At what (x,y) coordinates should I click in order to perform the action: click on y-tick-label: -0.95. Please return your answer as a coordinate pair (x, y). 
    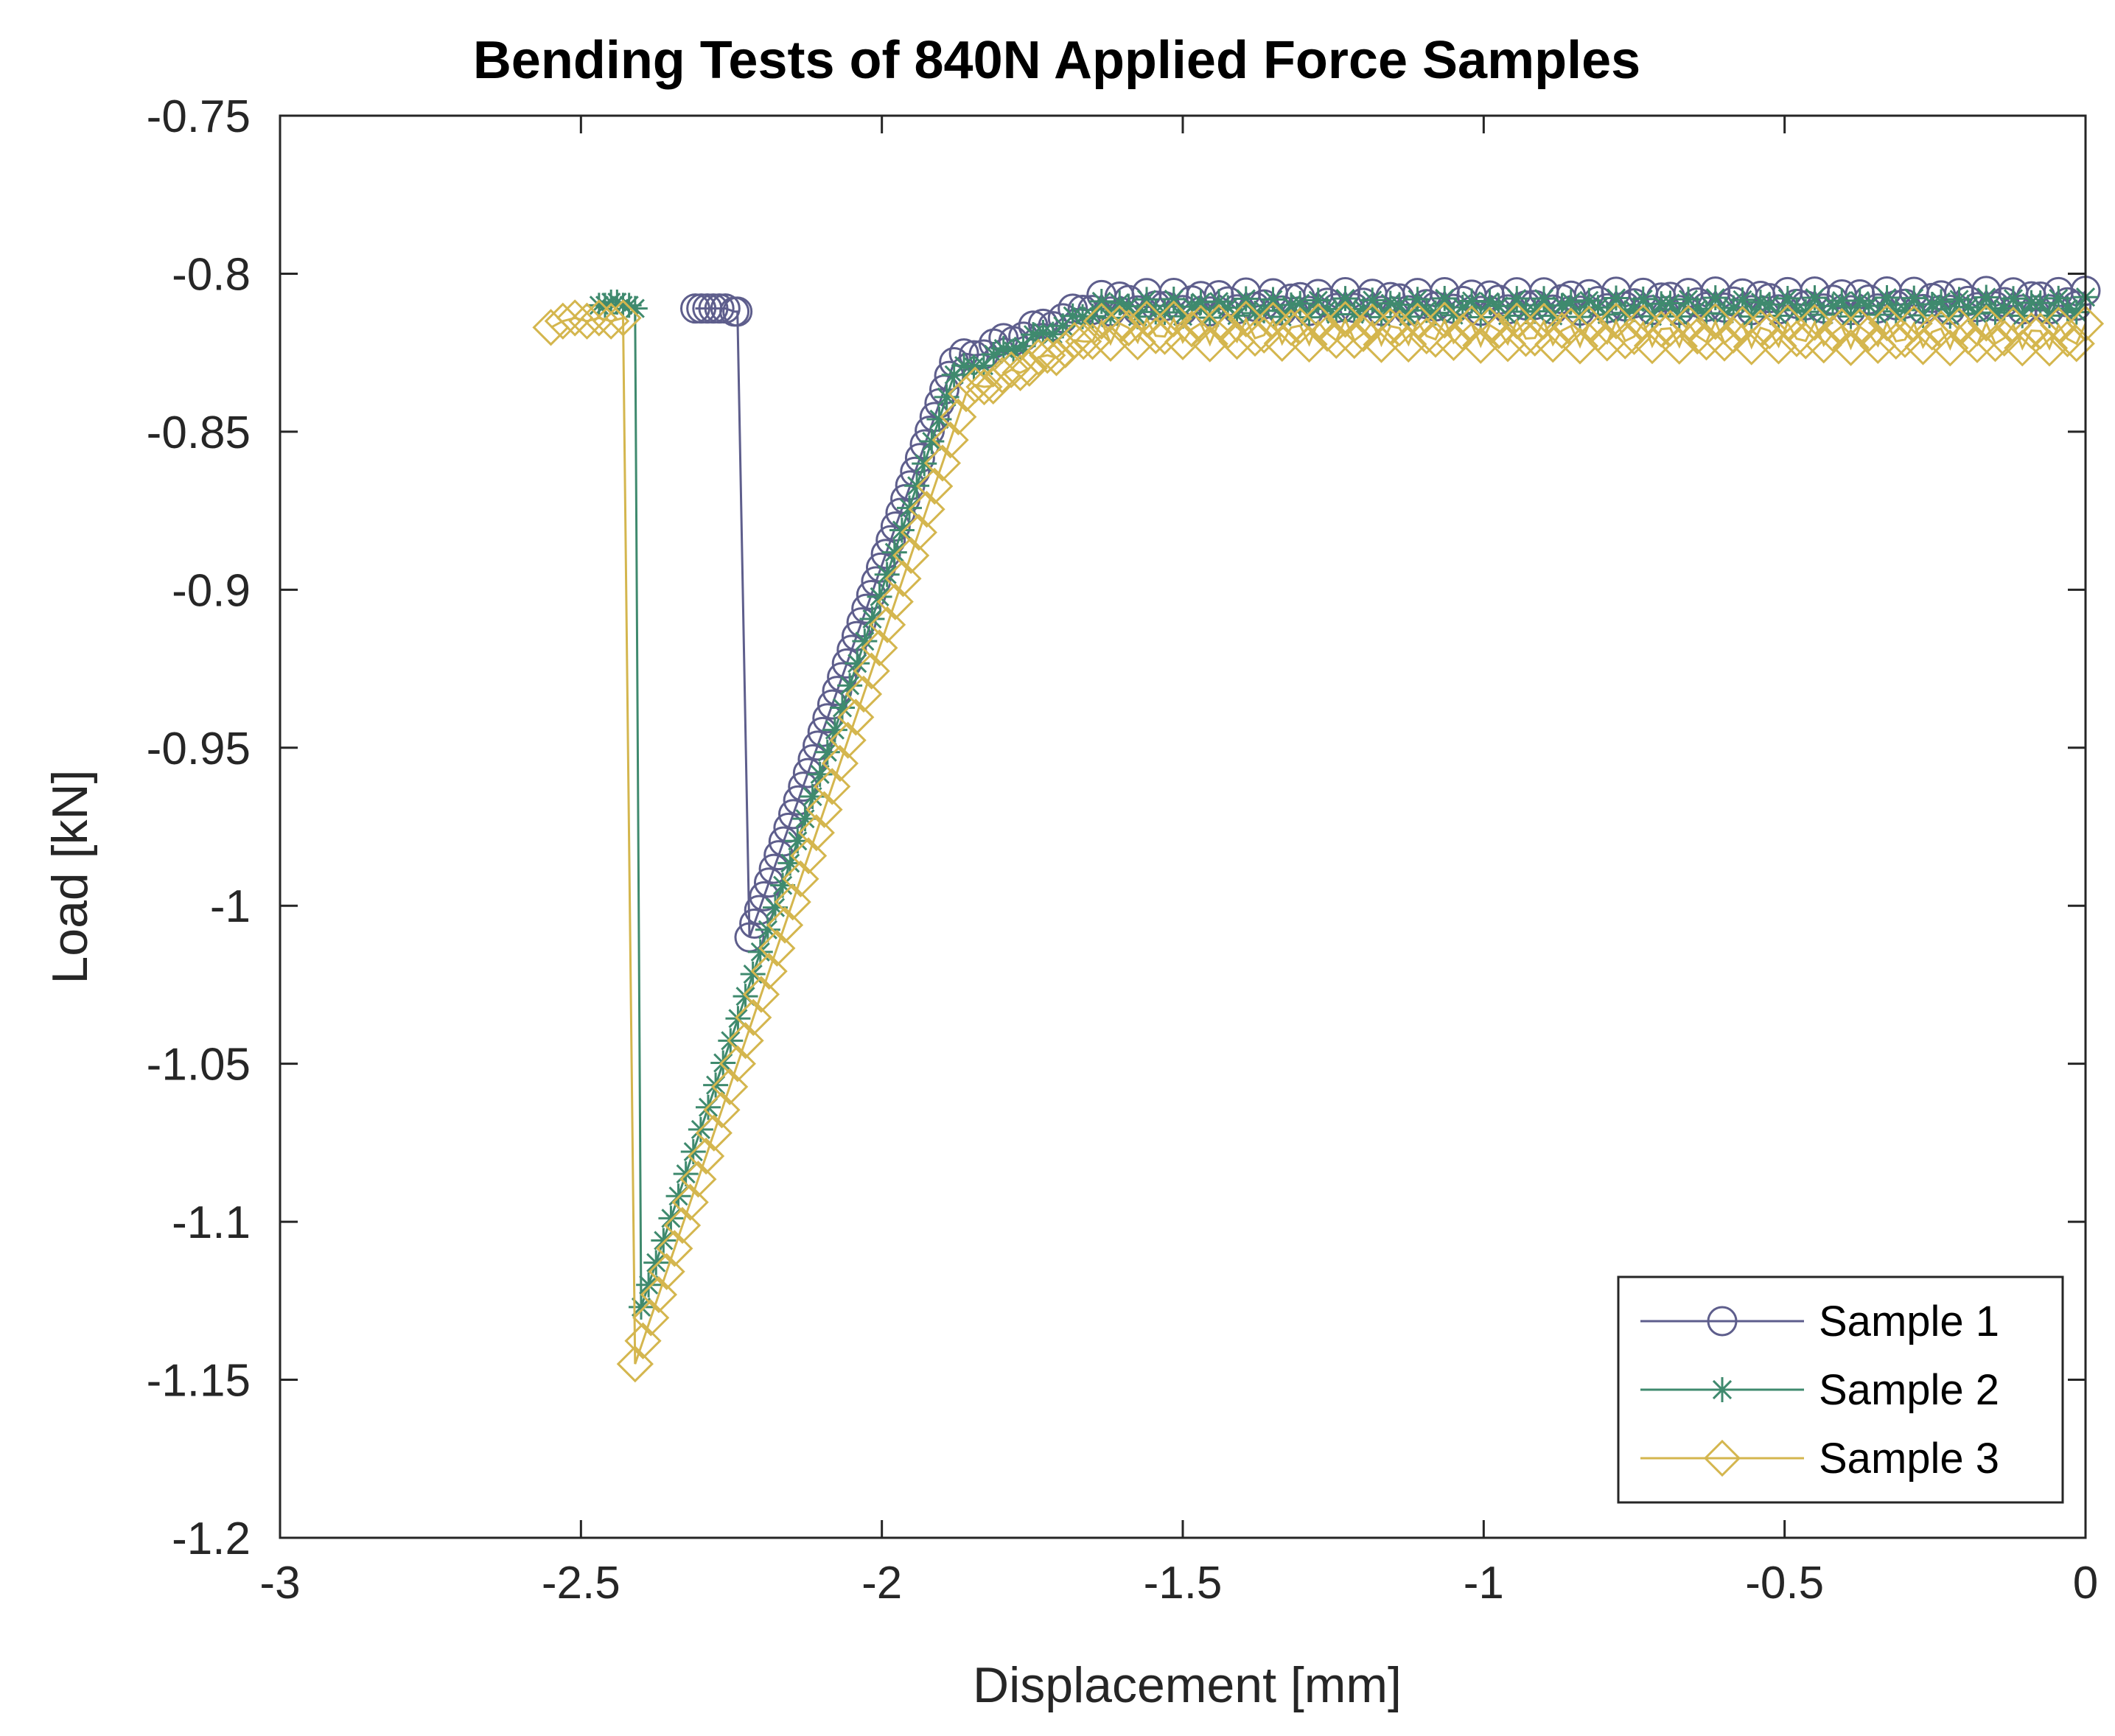
    Looking at the image, I should click on (199, 749).